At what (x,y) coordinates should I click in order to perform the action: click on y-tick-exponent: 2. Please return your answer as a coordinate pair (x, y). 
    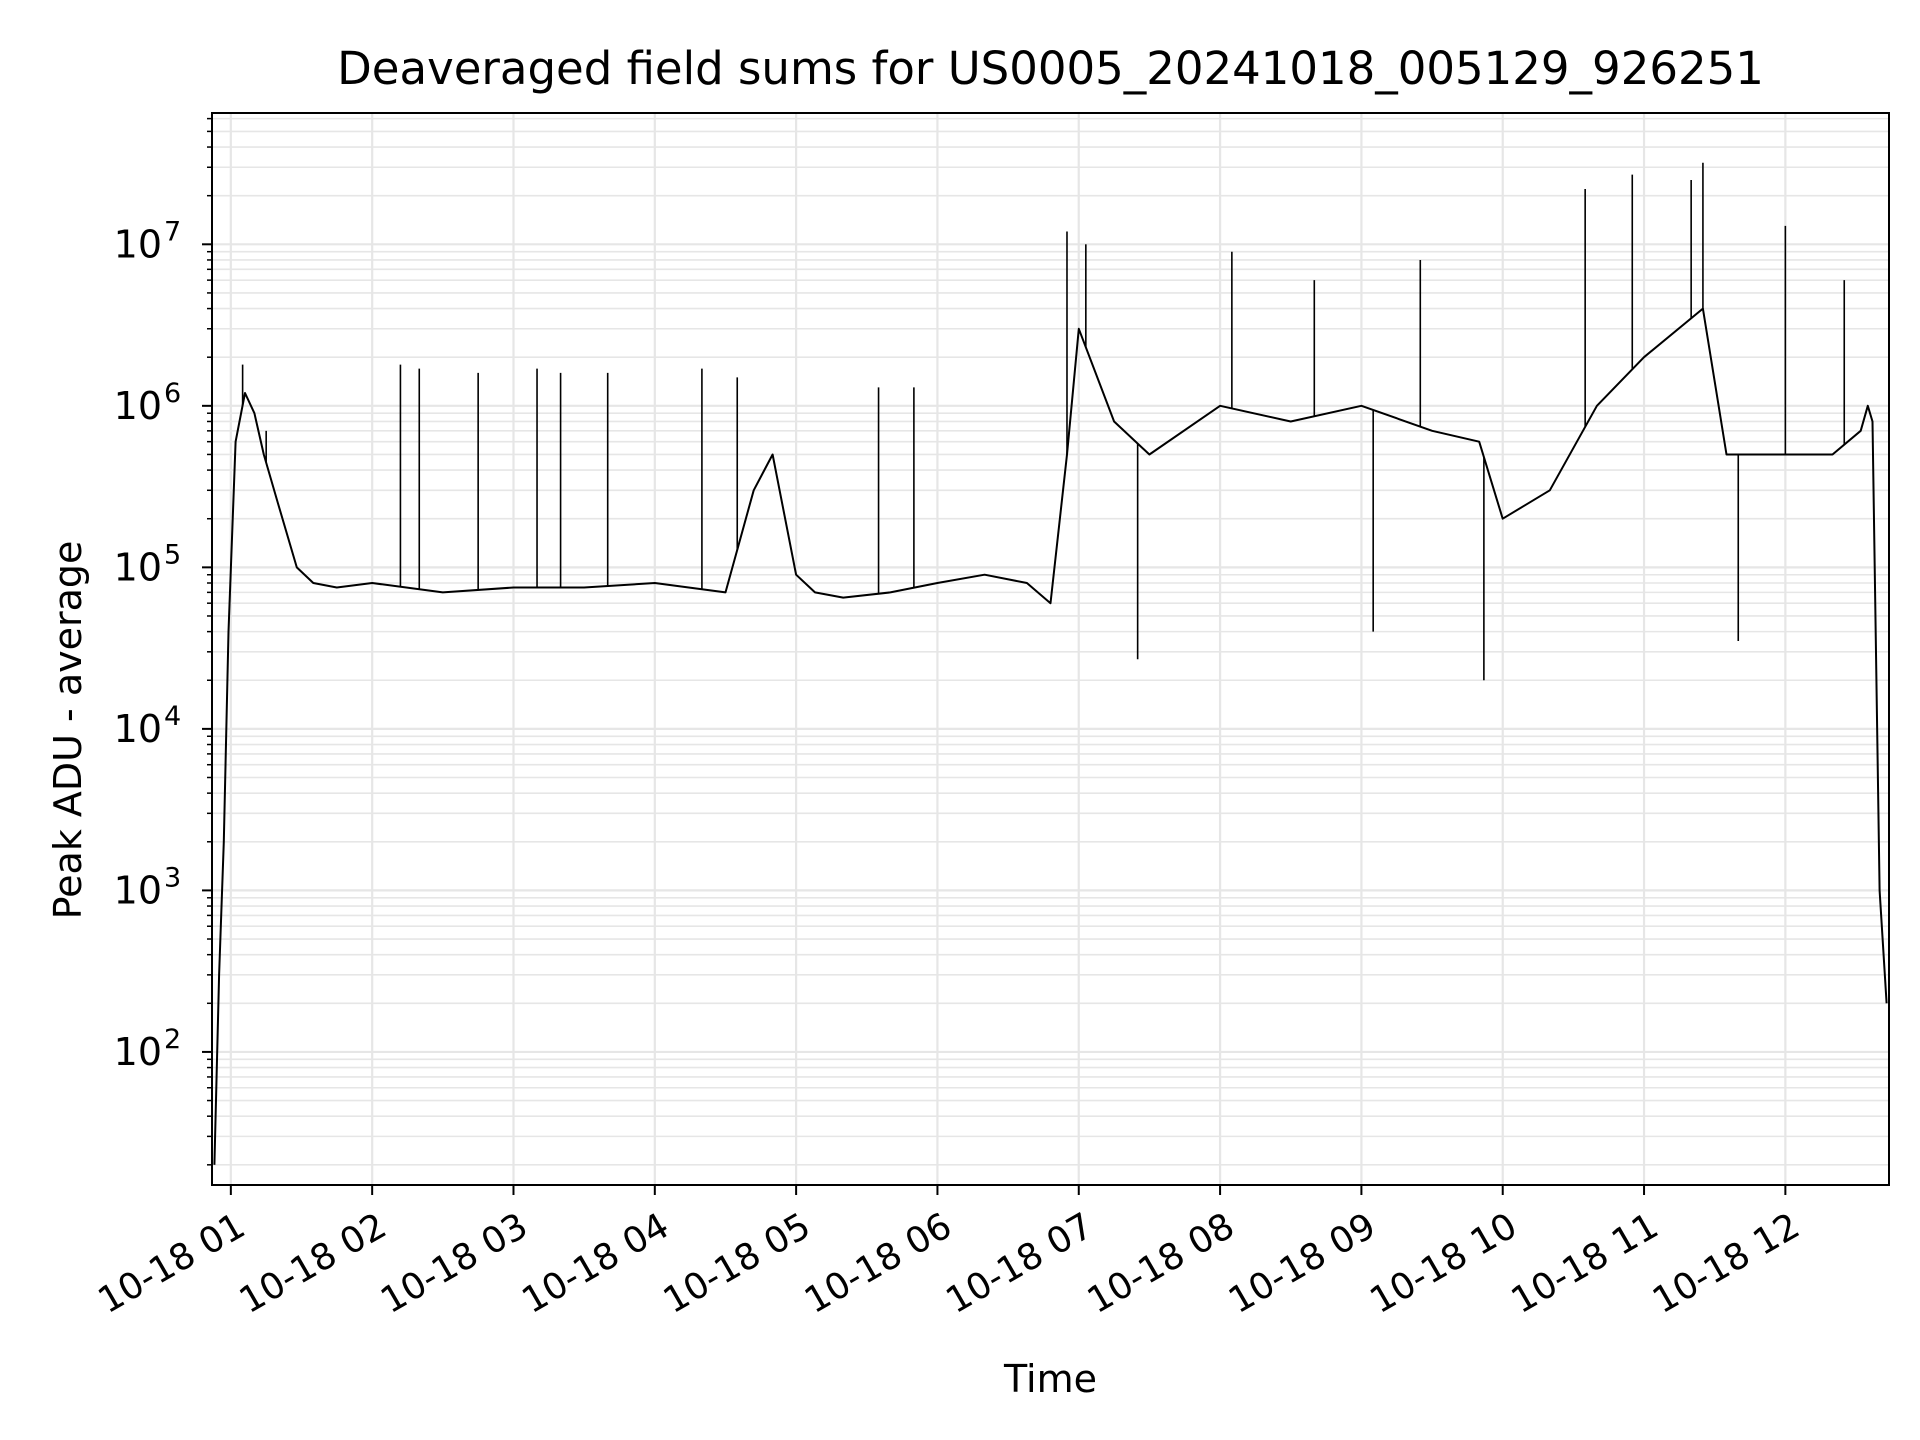
    Looking at the image, I should click on (172, 1039).